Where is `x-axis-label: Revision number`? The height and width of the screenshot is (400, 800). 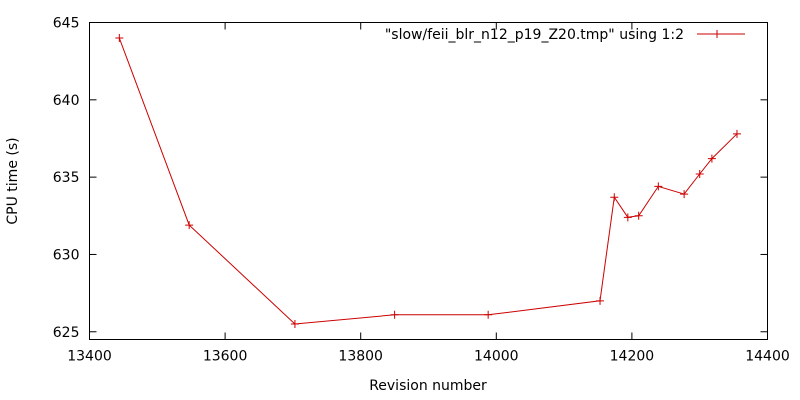
x-axis-label: Revision number is located at coordinates (428, 386).